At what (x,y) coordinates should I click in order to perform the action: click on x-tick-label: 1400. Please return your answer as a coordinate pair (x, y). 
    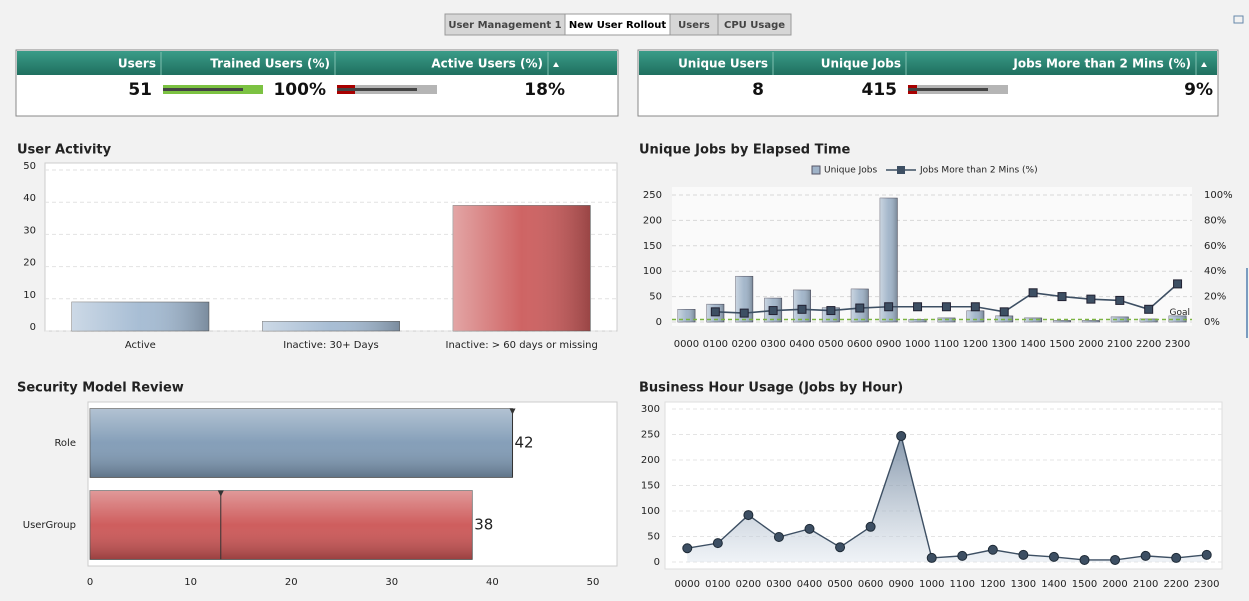
    Looking at the image, I should click on (1032, 344).